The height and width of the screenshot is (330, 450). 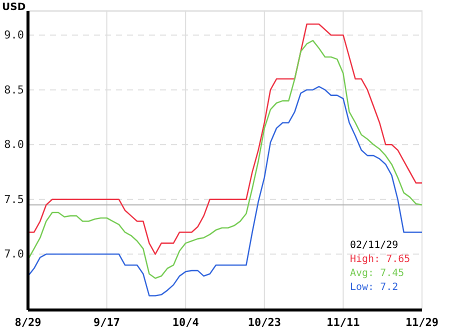 I want to click on y-tick-label: 8.5, so click(x=14, y=89).